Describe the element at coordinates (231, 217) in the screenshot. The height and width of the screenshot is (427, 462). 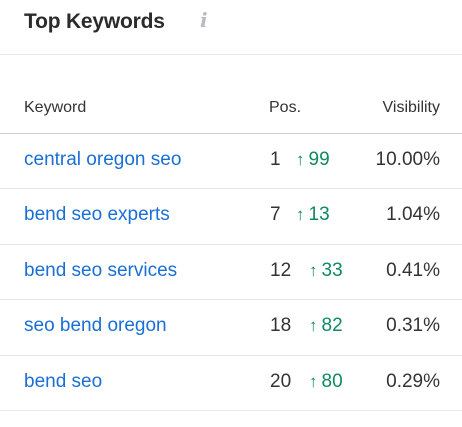
I see `table-row: bend seo experts 7 ↑ 13 1.04%` at that location.